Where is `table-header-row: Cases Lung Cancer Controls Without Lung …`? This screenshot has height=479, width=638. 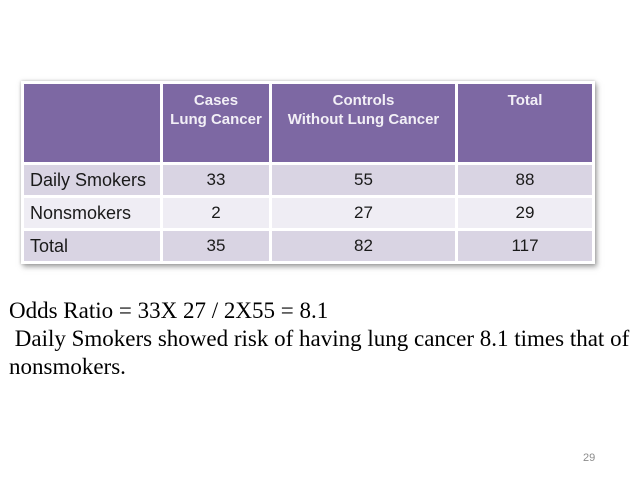
table-header-row: Cases Lung Cancer Controls Without Lung … is located at coordinates (308, 123).